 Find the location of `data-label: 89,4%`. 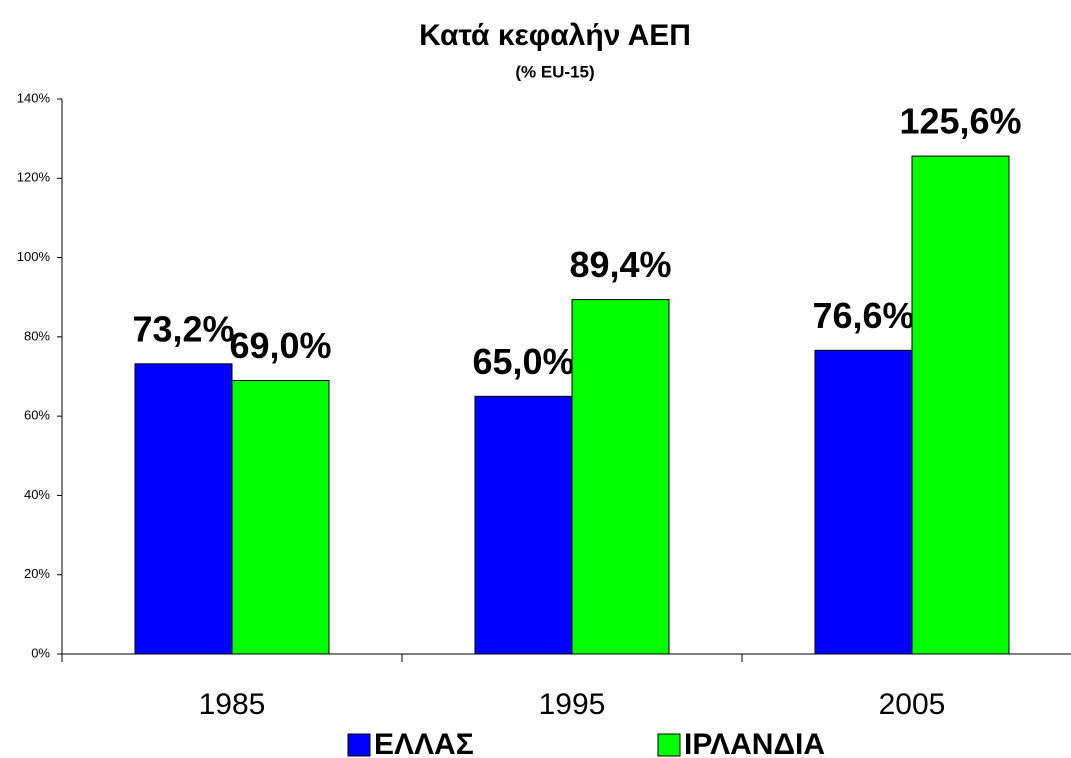

data-label: 89,4% is located at coordinates (620, 264).